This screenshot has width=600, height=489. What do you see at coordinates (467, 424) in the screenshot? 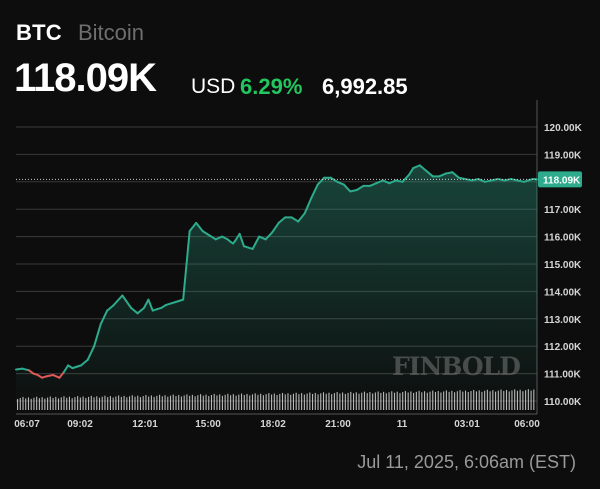
I see `x-tick-label: 03:01` at bounding box center [467, 424].